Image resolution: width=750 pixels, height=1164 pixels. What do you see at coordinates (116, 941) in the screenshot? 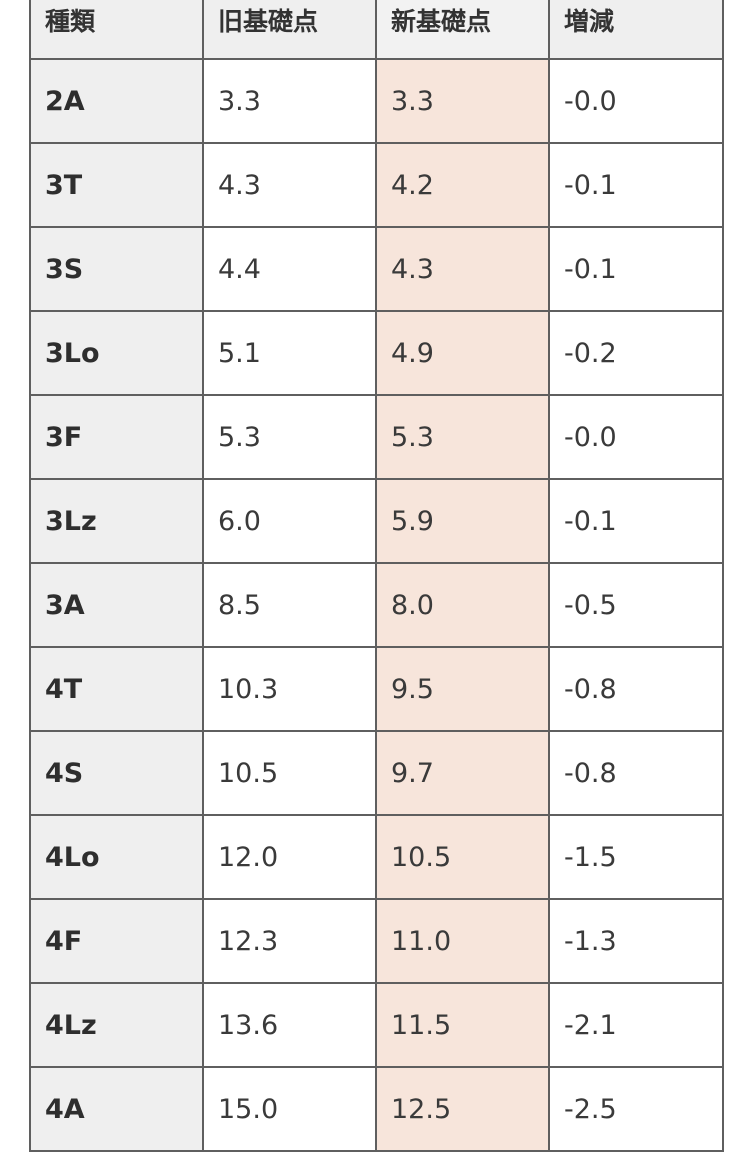
I see `cell-type: 4F` at bounding box center [116, 941].